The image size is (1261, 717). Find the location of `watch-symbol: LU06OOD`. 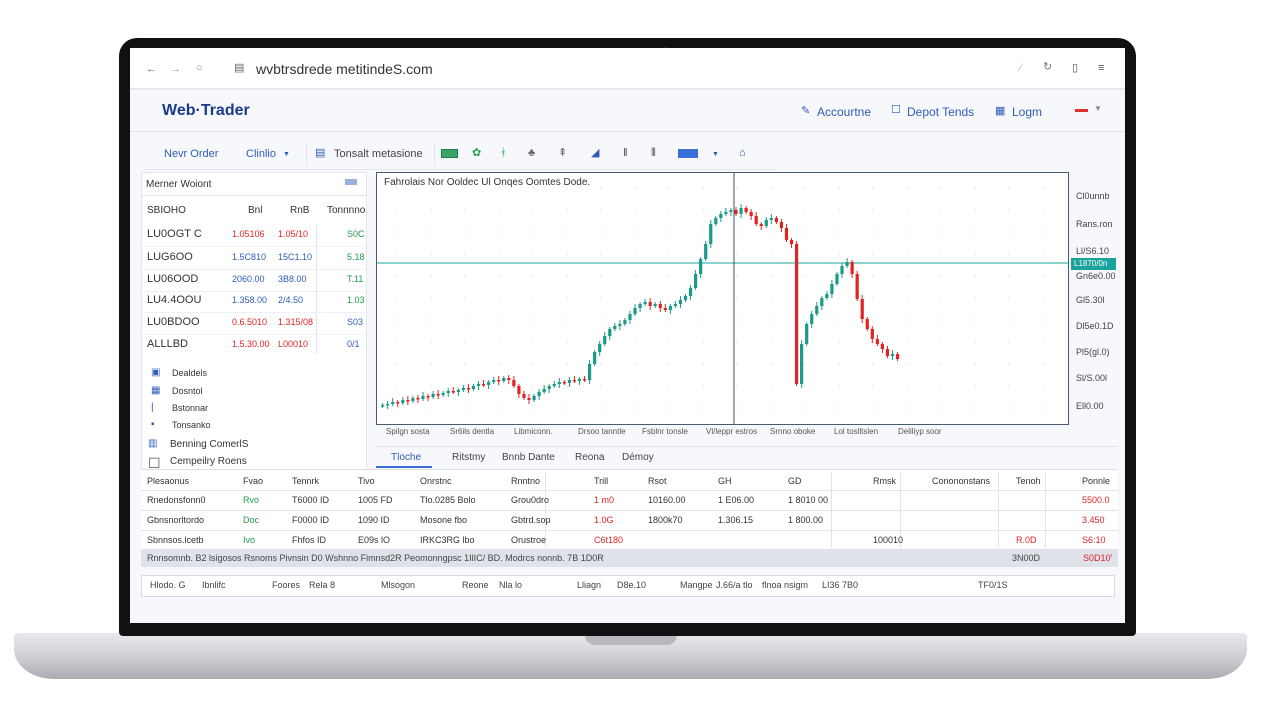

watch-symbol: LU06OOD is located at coordinates (173, 279).